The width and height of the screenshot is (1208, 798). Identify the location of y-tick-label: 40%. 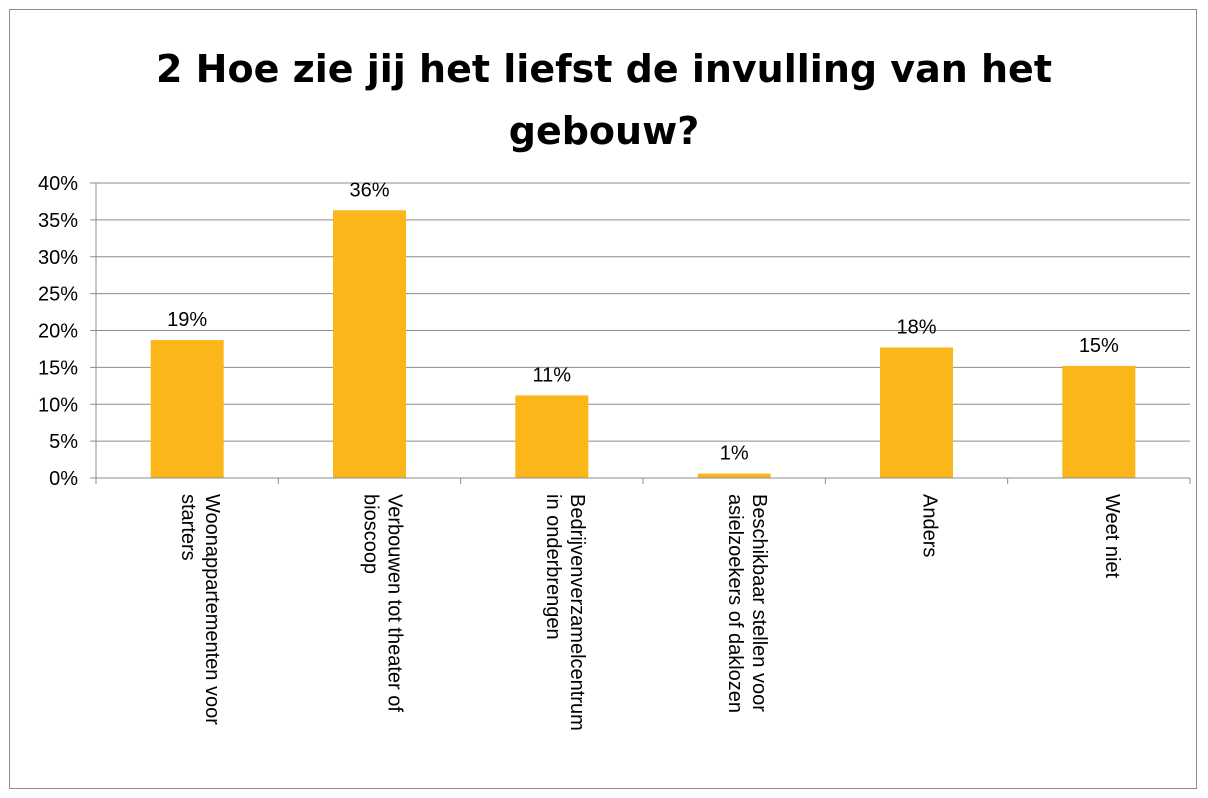
(58, 184).